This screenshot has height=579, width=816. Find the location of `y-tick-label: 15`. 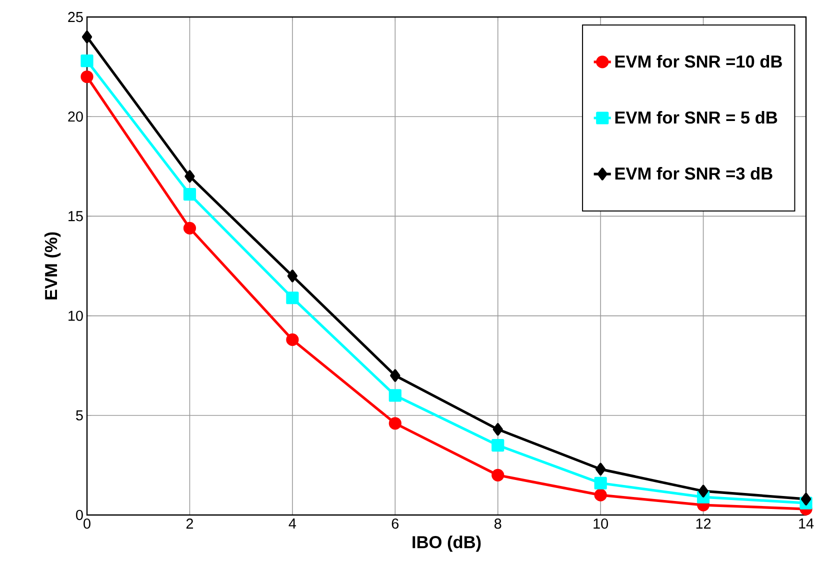

y-tick-label: 15 is located at coordinates (75, 216).